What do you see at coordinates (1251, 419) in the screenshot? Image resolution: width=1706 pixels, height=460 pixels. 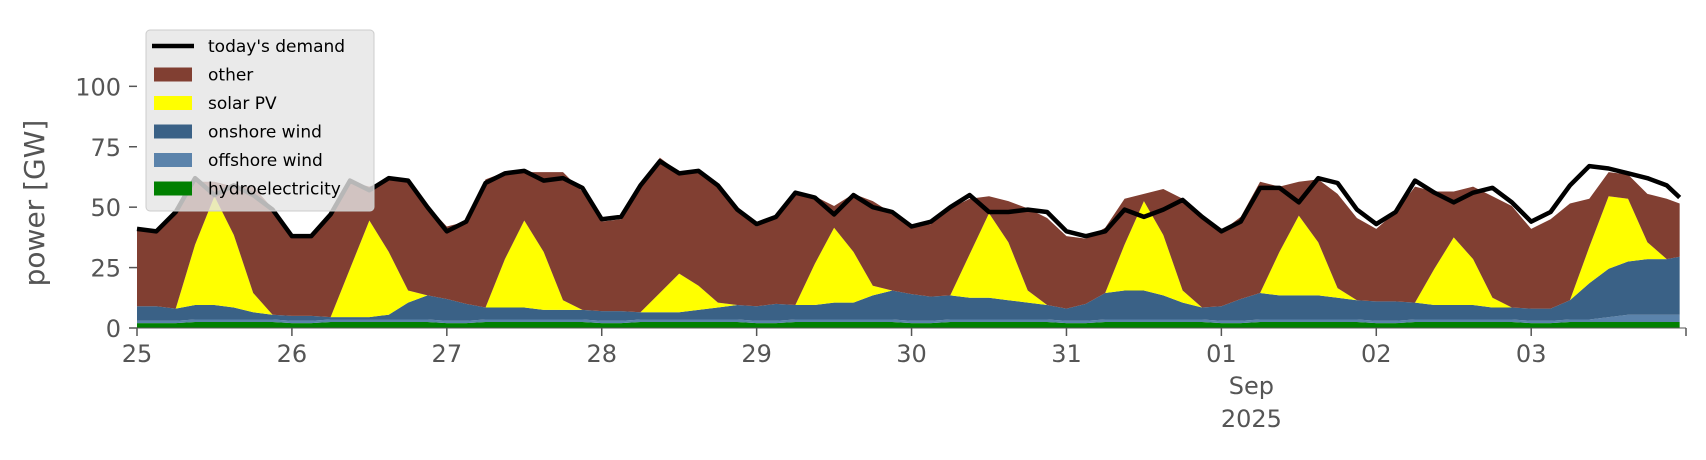 I see `x-secondary-label: 2025` at bounding box center [1251, 419].